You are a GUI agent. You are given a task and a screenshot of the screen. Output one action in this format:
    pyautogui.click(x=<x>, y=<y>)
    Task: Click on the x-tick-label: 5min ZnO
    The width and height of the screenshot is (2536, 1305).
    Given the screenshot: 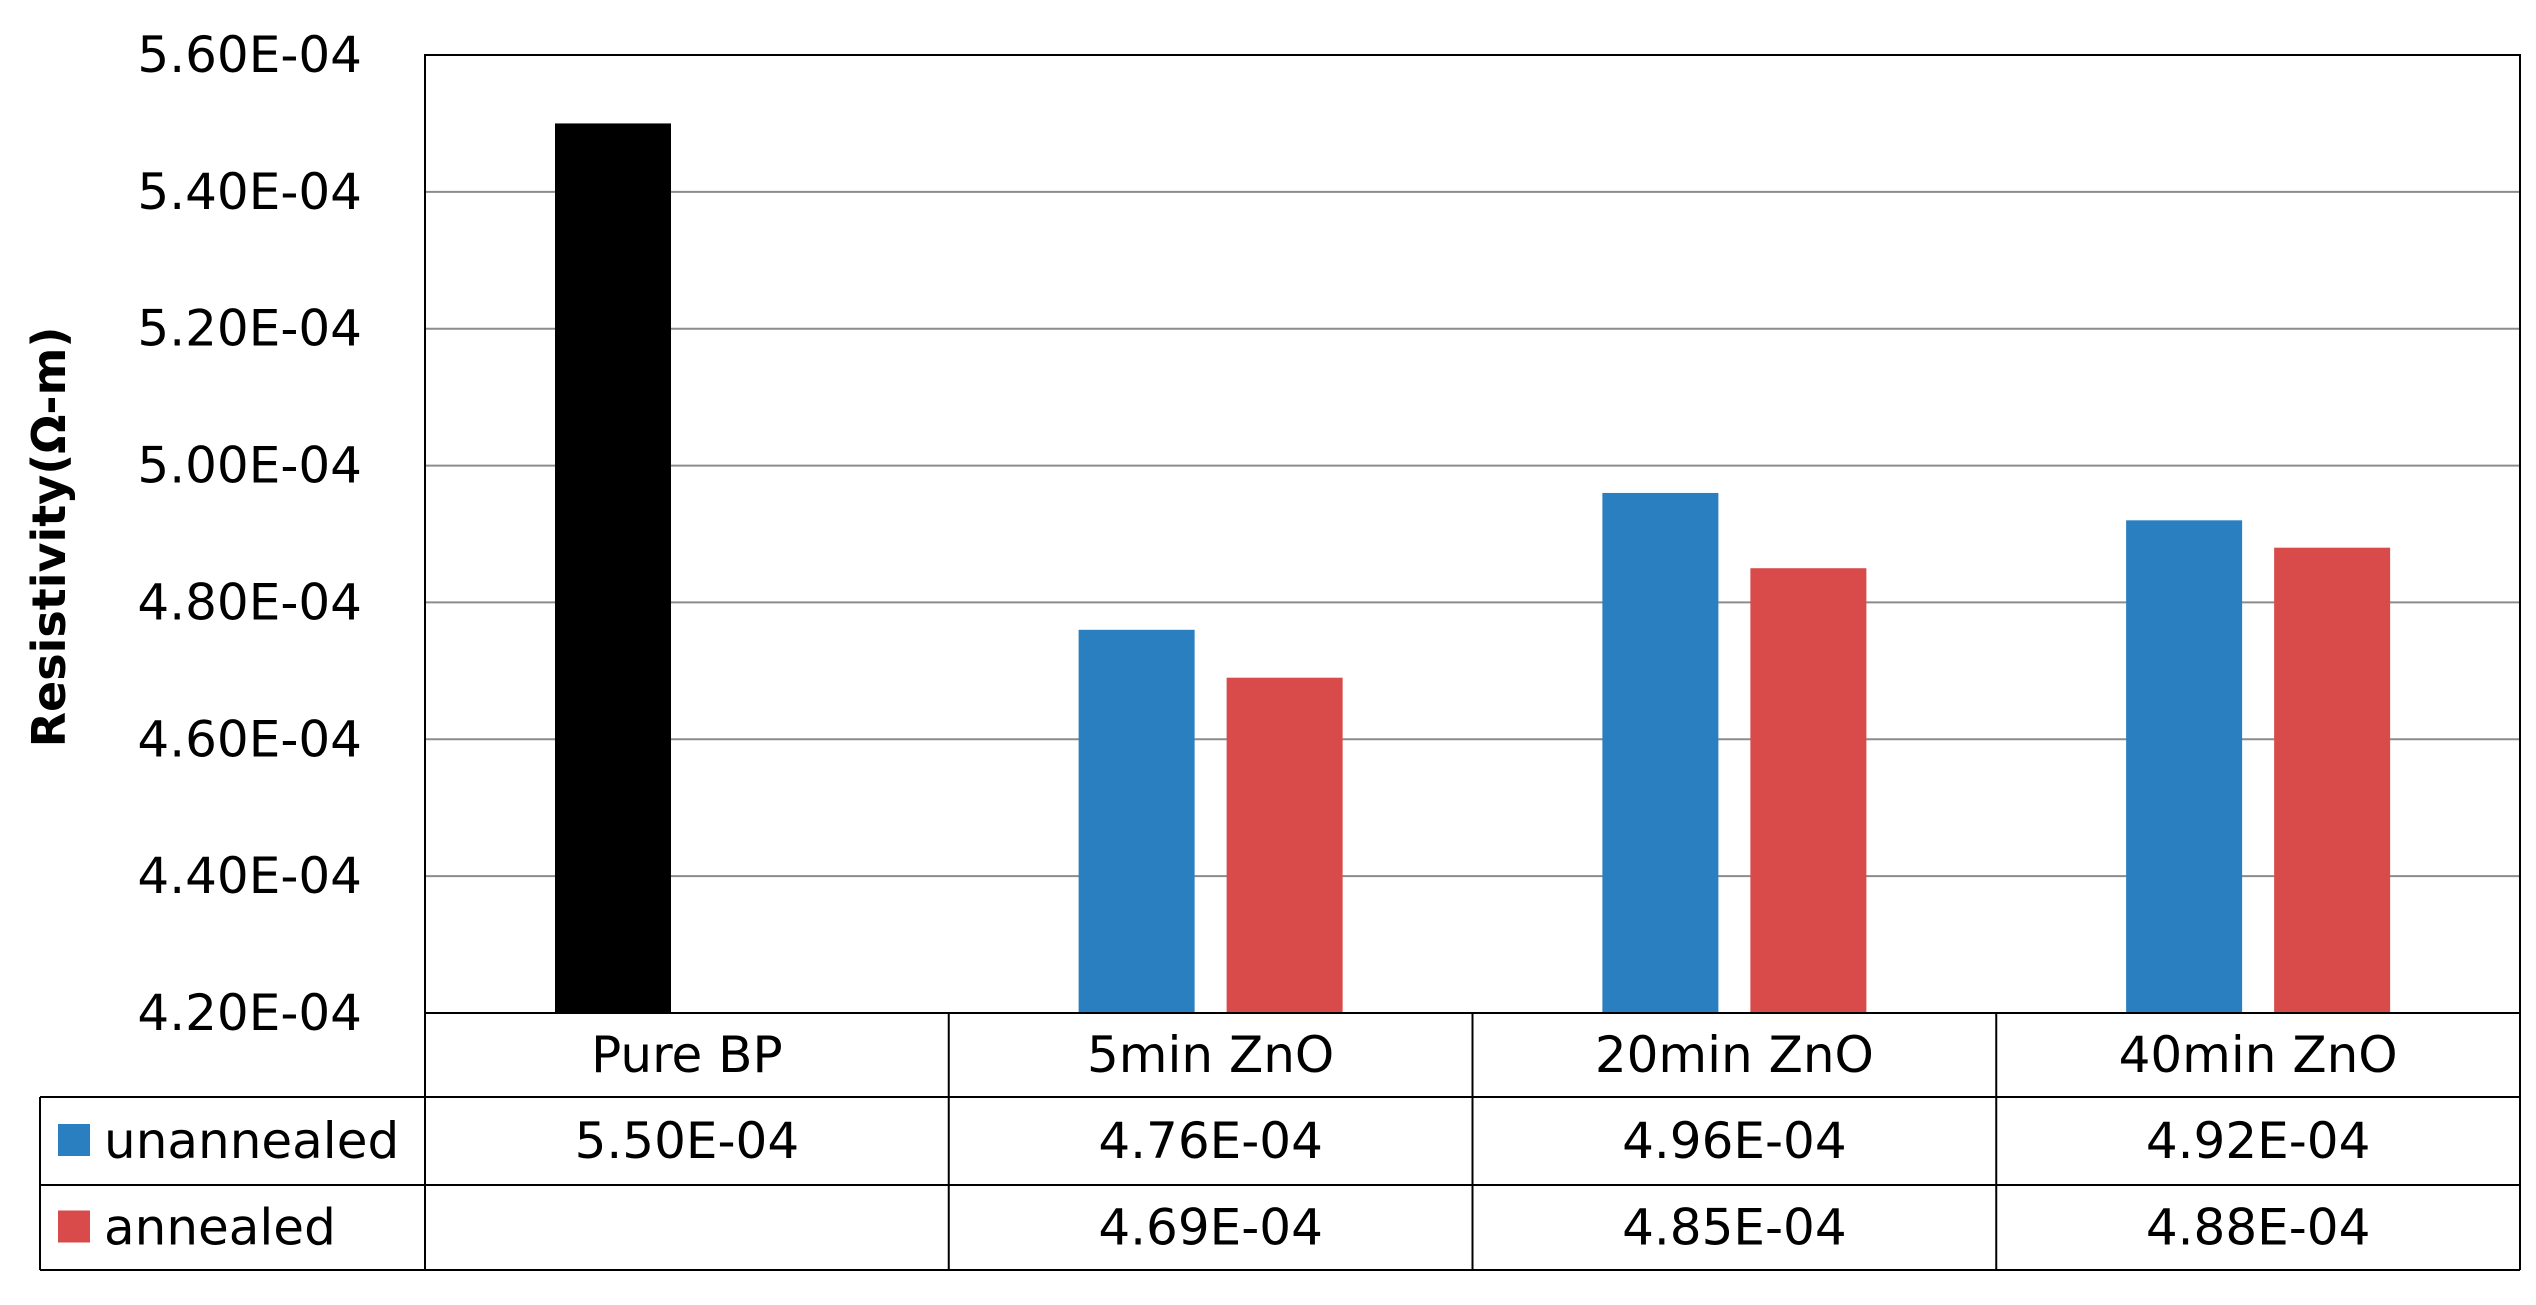 What is the action you would take?
    pyautogui.click(x=1210, y=1055)
    